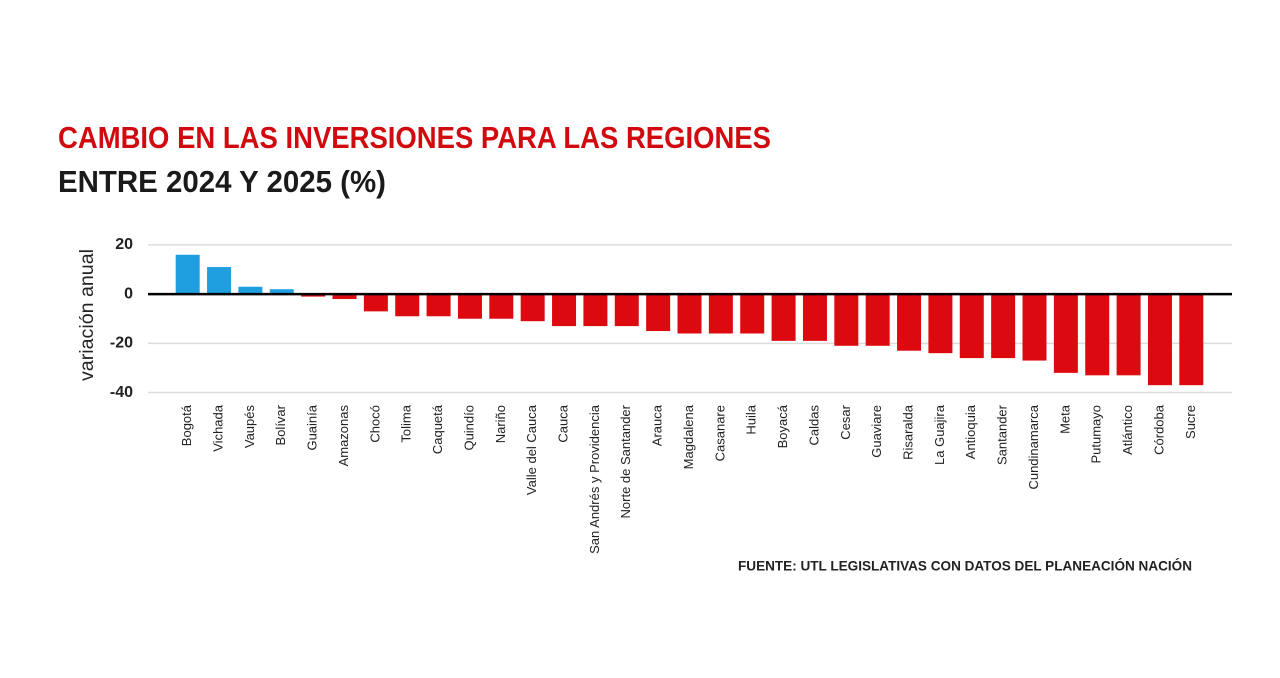 This screenshot has height=678, width=1280. Describe the element at coordinates (312, 427) in the screenshot. I see `x-tick-label: Guainía` at that location.